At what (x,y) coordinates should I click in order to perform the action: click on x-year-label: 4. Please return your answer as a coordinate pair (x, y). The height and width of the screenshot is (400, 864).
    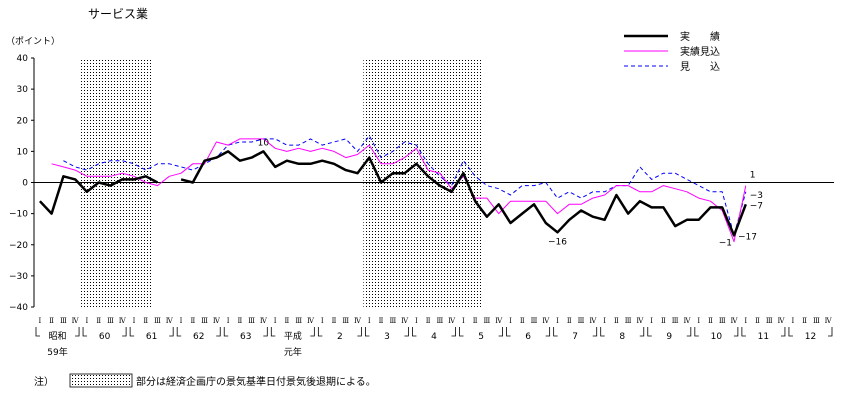
    Looking at the image, I should click on (434, 337).